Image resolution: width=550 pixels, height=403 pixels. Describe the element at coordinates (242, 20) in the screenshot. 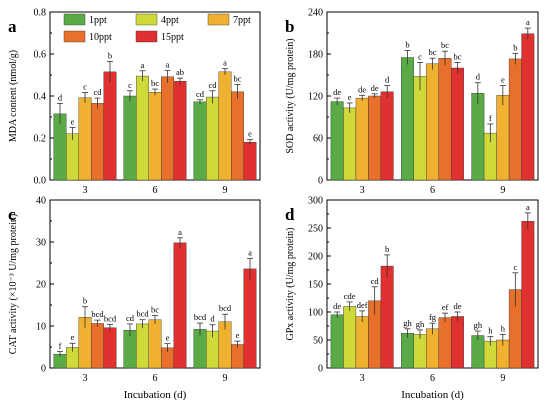

I see `legend-label: 7ppt` at that location.